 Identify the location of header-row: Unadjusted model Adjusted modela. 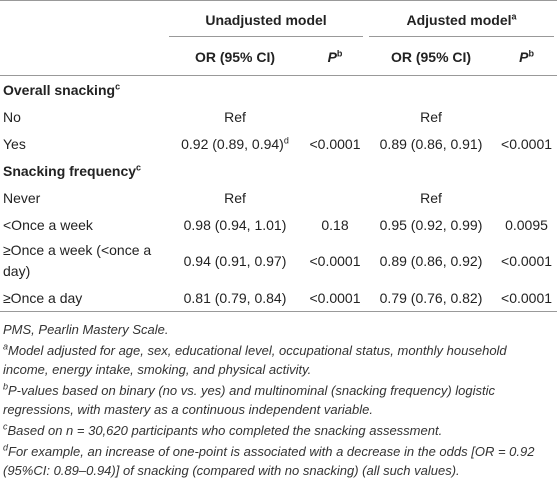
(278, 19).